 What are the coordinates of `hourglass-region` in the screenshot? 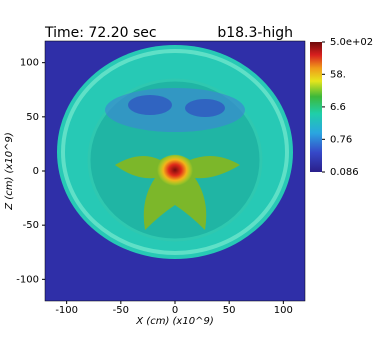 It's located at (177, 192).